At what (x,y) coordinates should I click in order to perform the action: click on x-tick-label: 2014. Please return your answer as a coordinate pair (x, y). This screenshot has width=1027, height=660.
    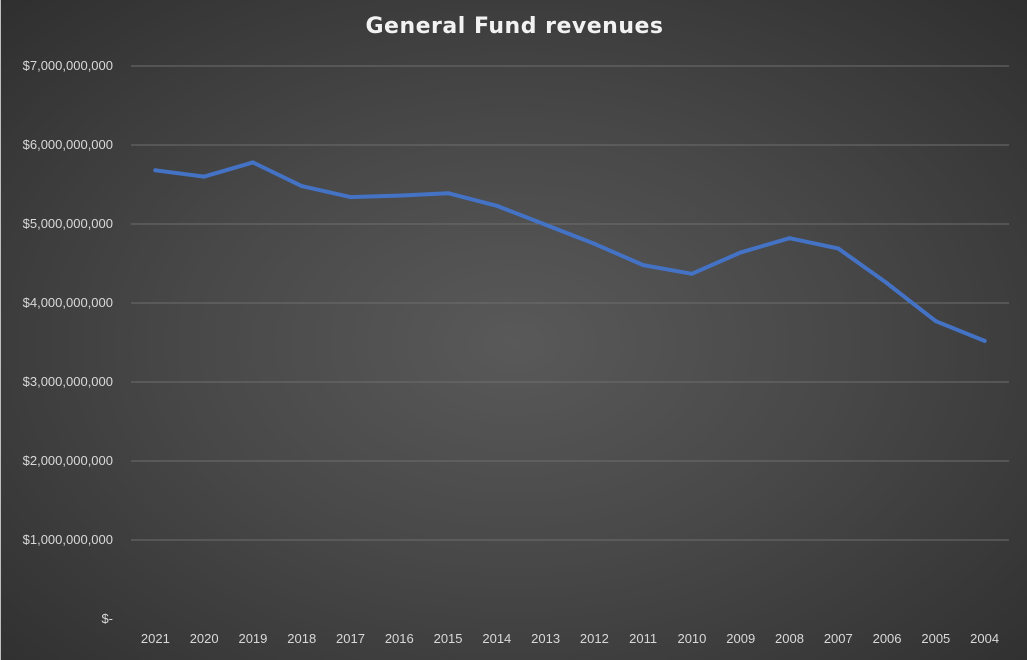
    Looking at the image, I should click on (496, 638).